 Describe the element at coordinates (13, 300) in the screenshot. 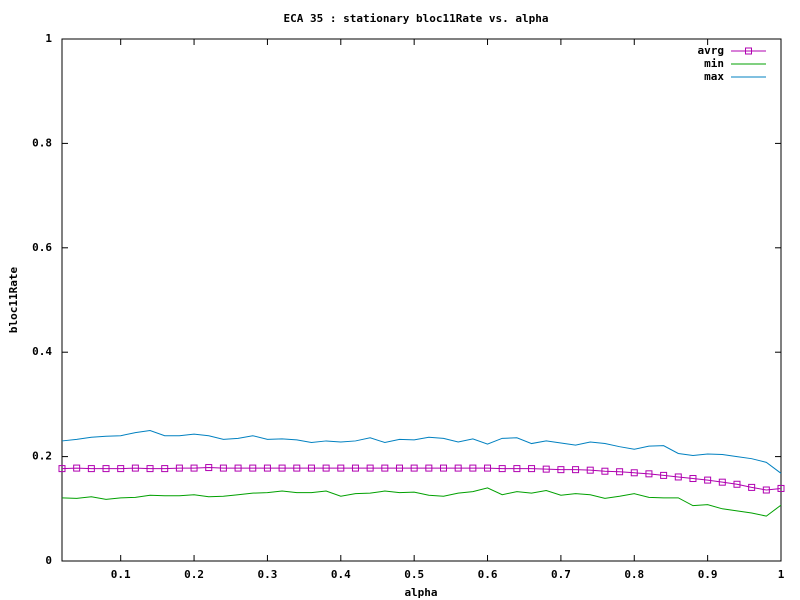

I see `y-axis-label: bloc11Rate` at that location.